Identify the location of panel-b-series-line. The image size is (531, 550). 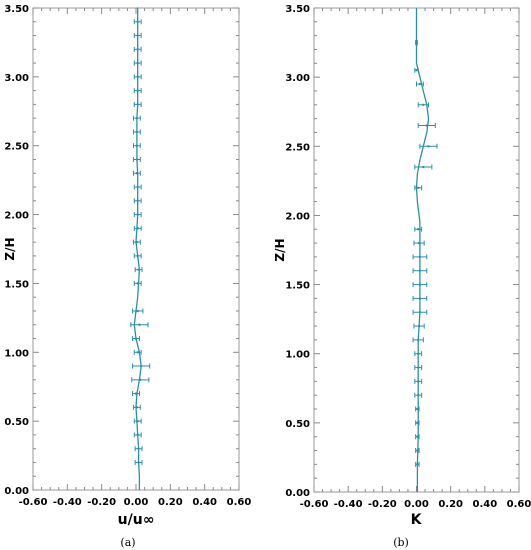
(422, 250).